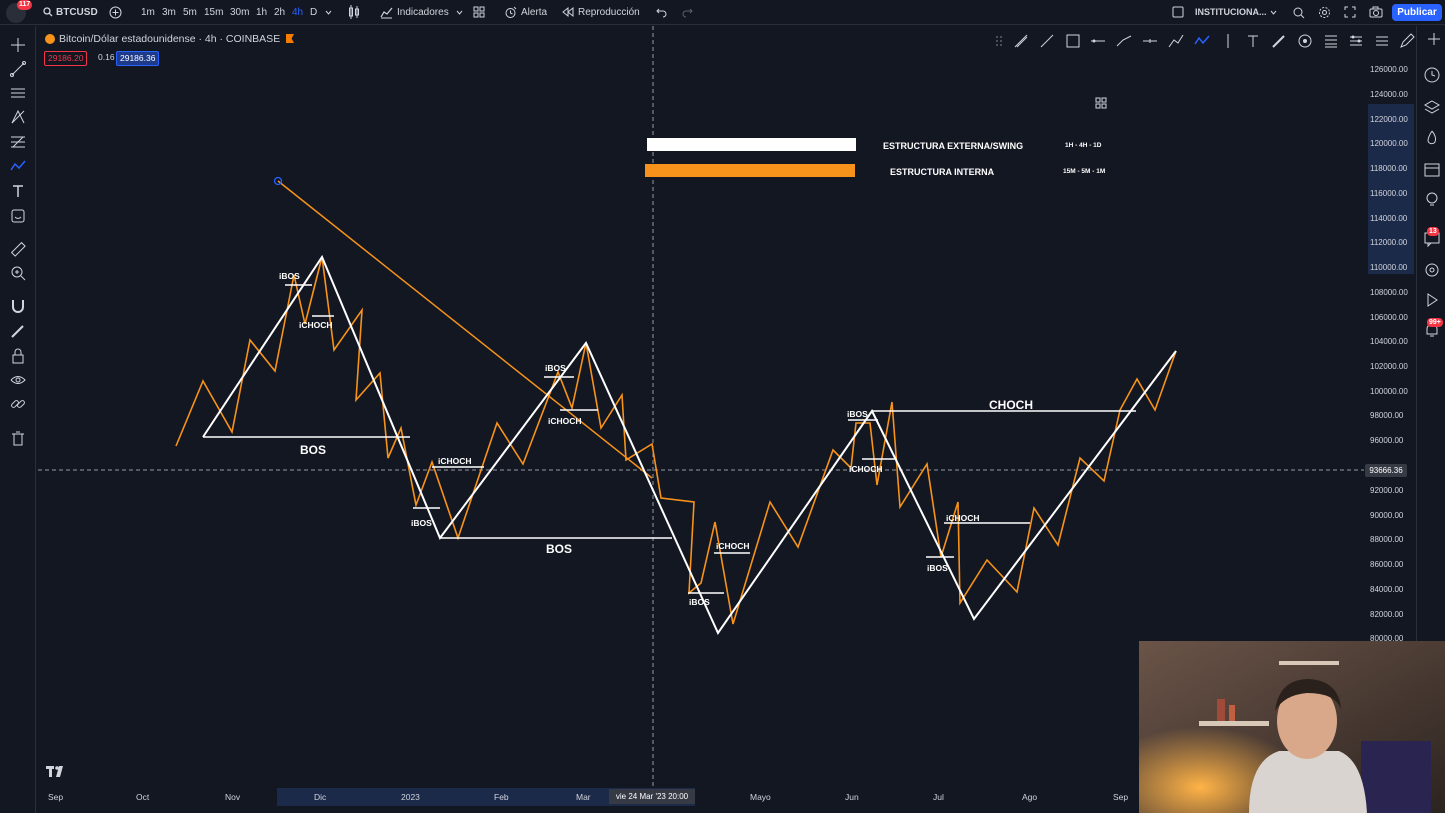 The width and height of the screenshot is (1445, 813). Describe the element at coordinates (298, 12) in the screenshot. I see `interval-4h: 4h` at that location.